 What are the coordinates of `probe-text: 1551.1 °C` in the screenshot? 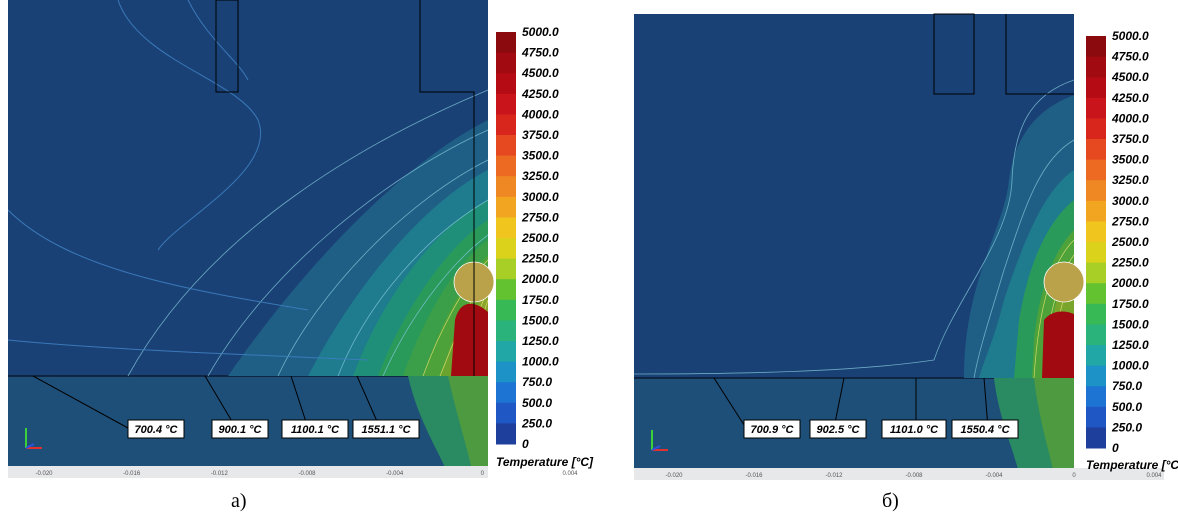 It's located at (386, 430).